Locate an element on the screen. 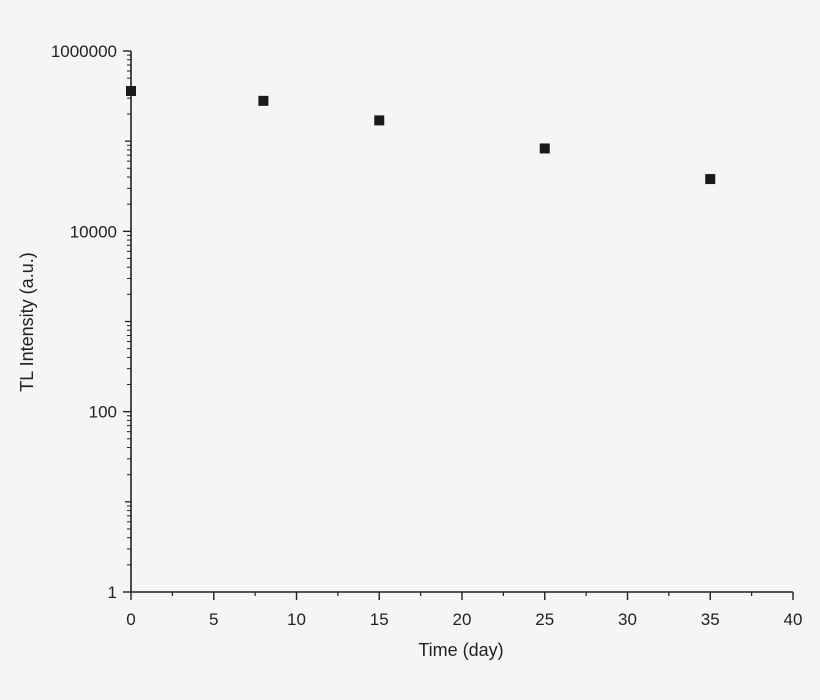 This screenshot has height=700, width=820. x-tick-label: 30 is located at coordinates (627, 619).